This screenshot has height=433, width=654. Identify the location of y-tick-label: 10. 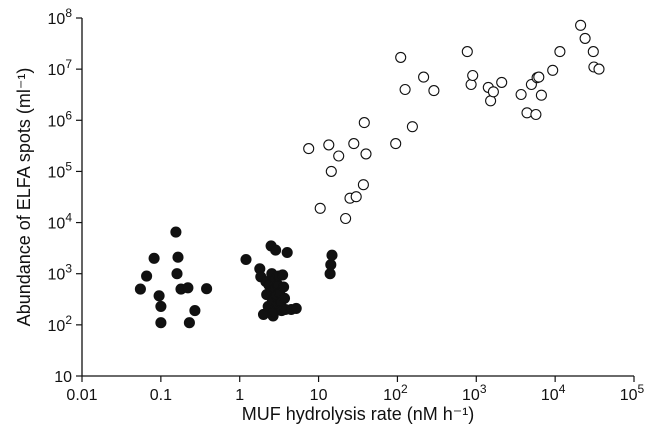
(63, 377).